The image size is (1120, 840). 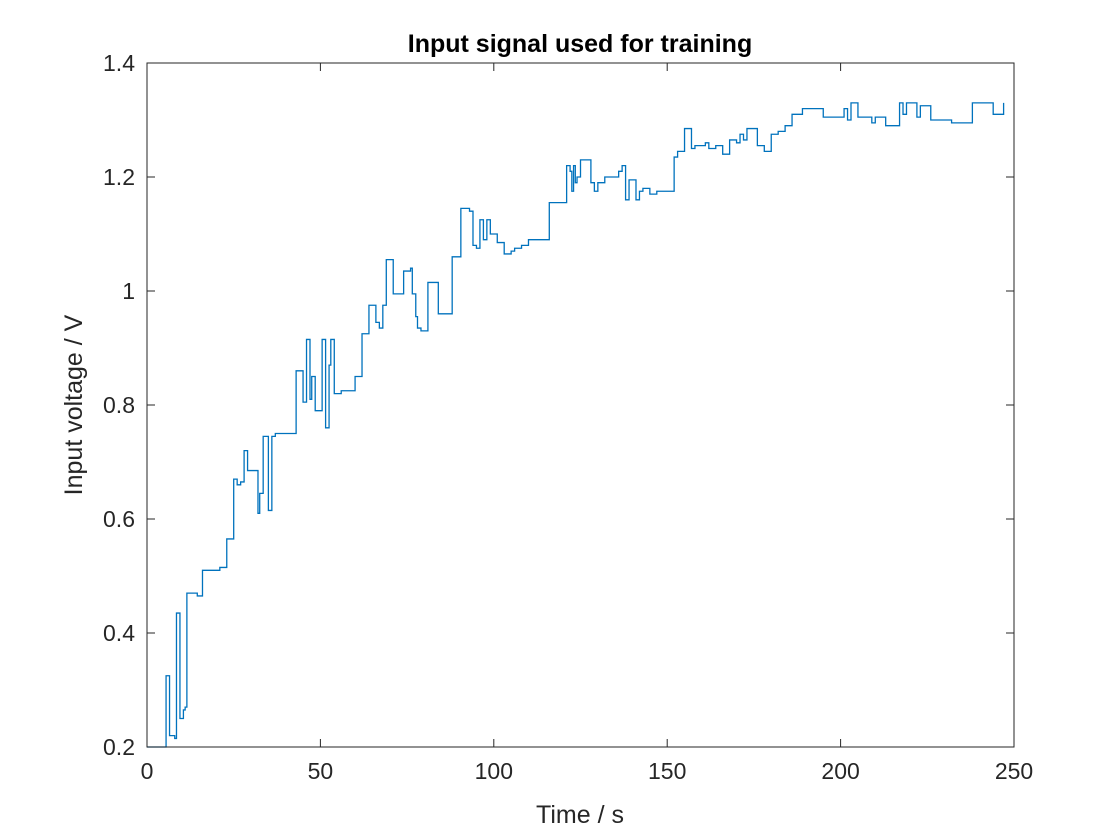 I want to click on chart-title: Input signal used for training, so click(x=580, y=44).